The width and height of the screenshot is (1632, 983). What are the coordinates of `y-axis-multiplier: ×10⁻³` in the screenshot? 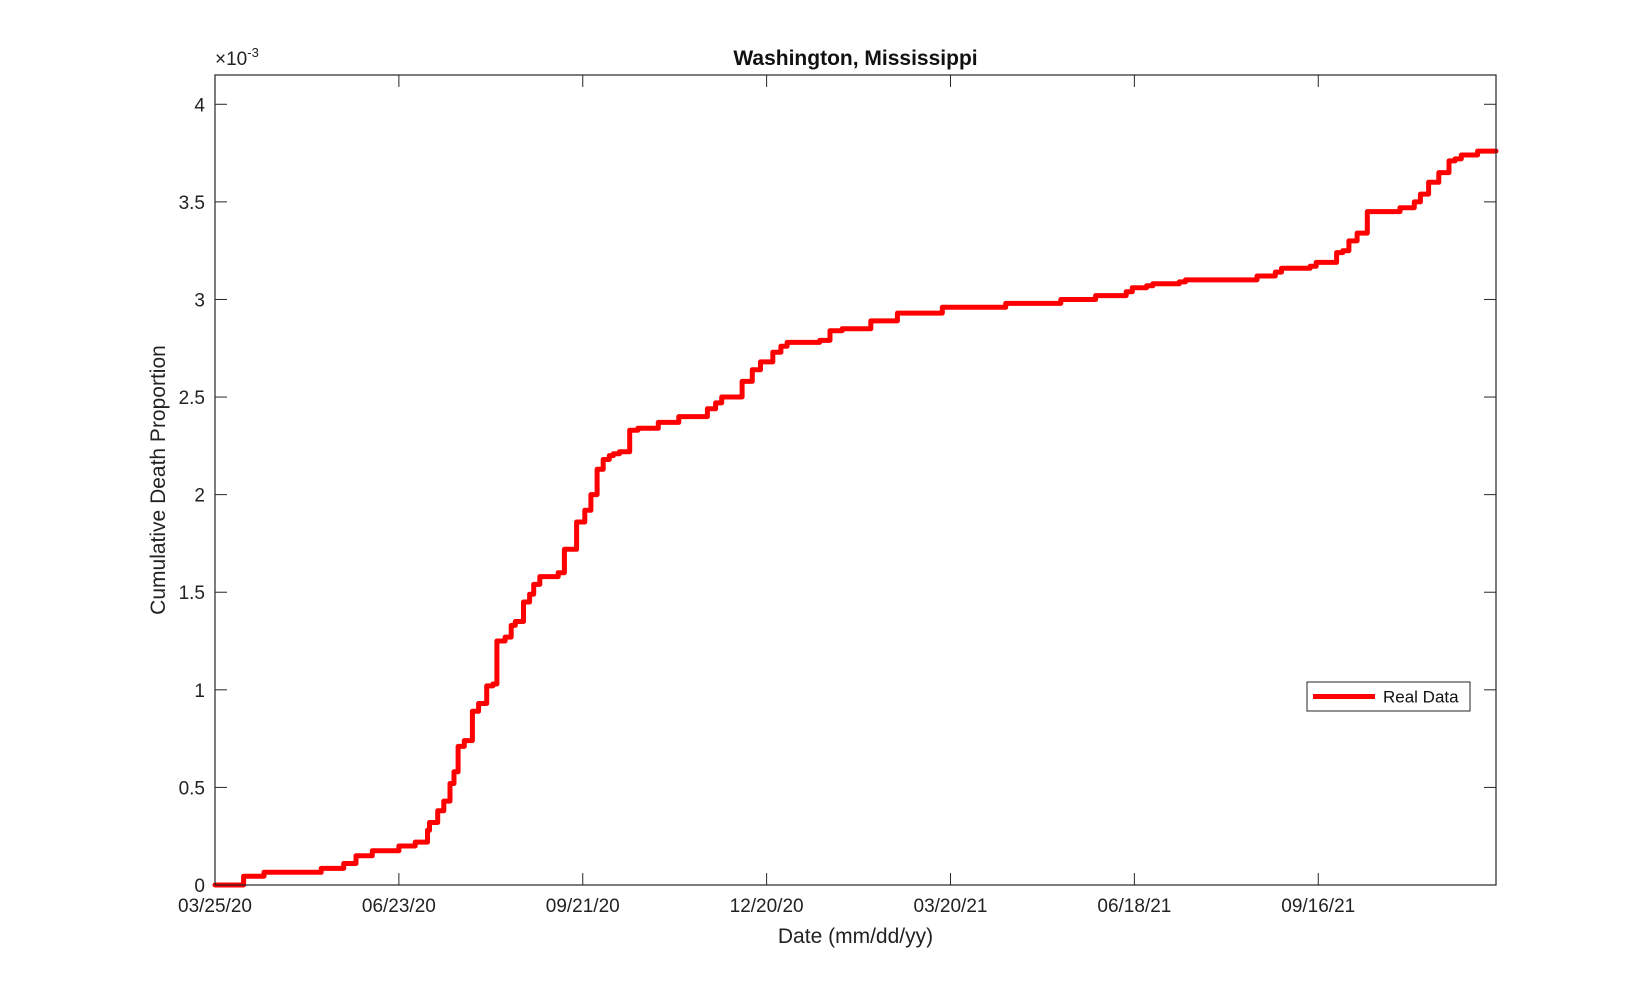 It's located at (237, 57).